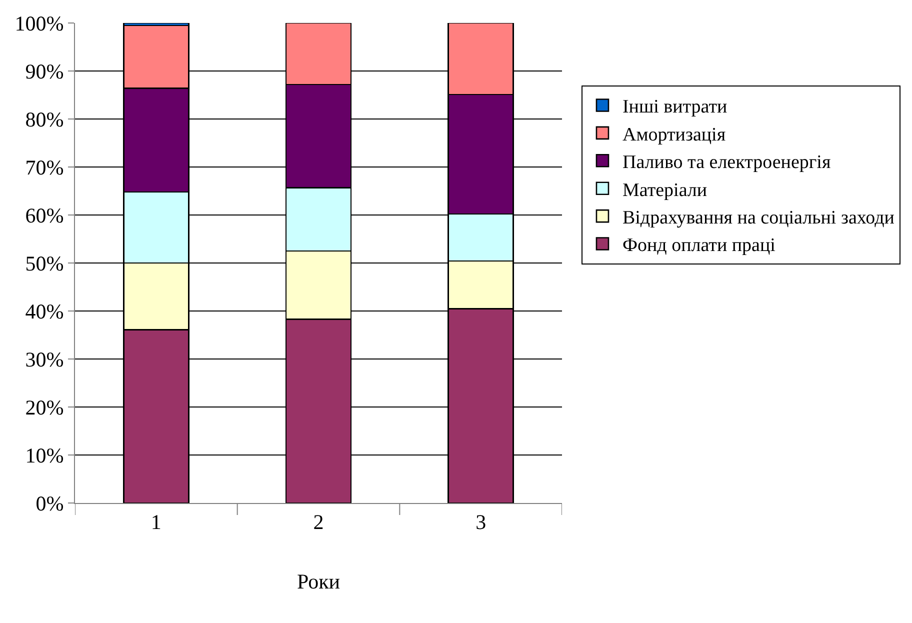 The image size is (912, 623). Describe the element at coordinates (481, 522) in the screenshot. I see `x-tick-label: 3` at that location.